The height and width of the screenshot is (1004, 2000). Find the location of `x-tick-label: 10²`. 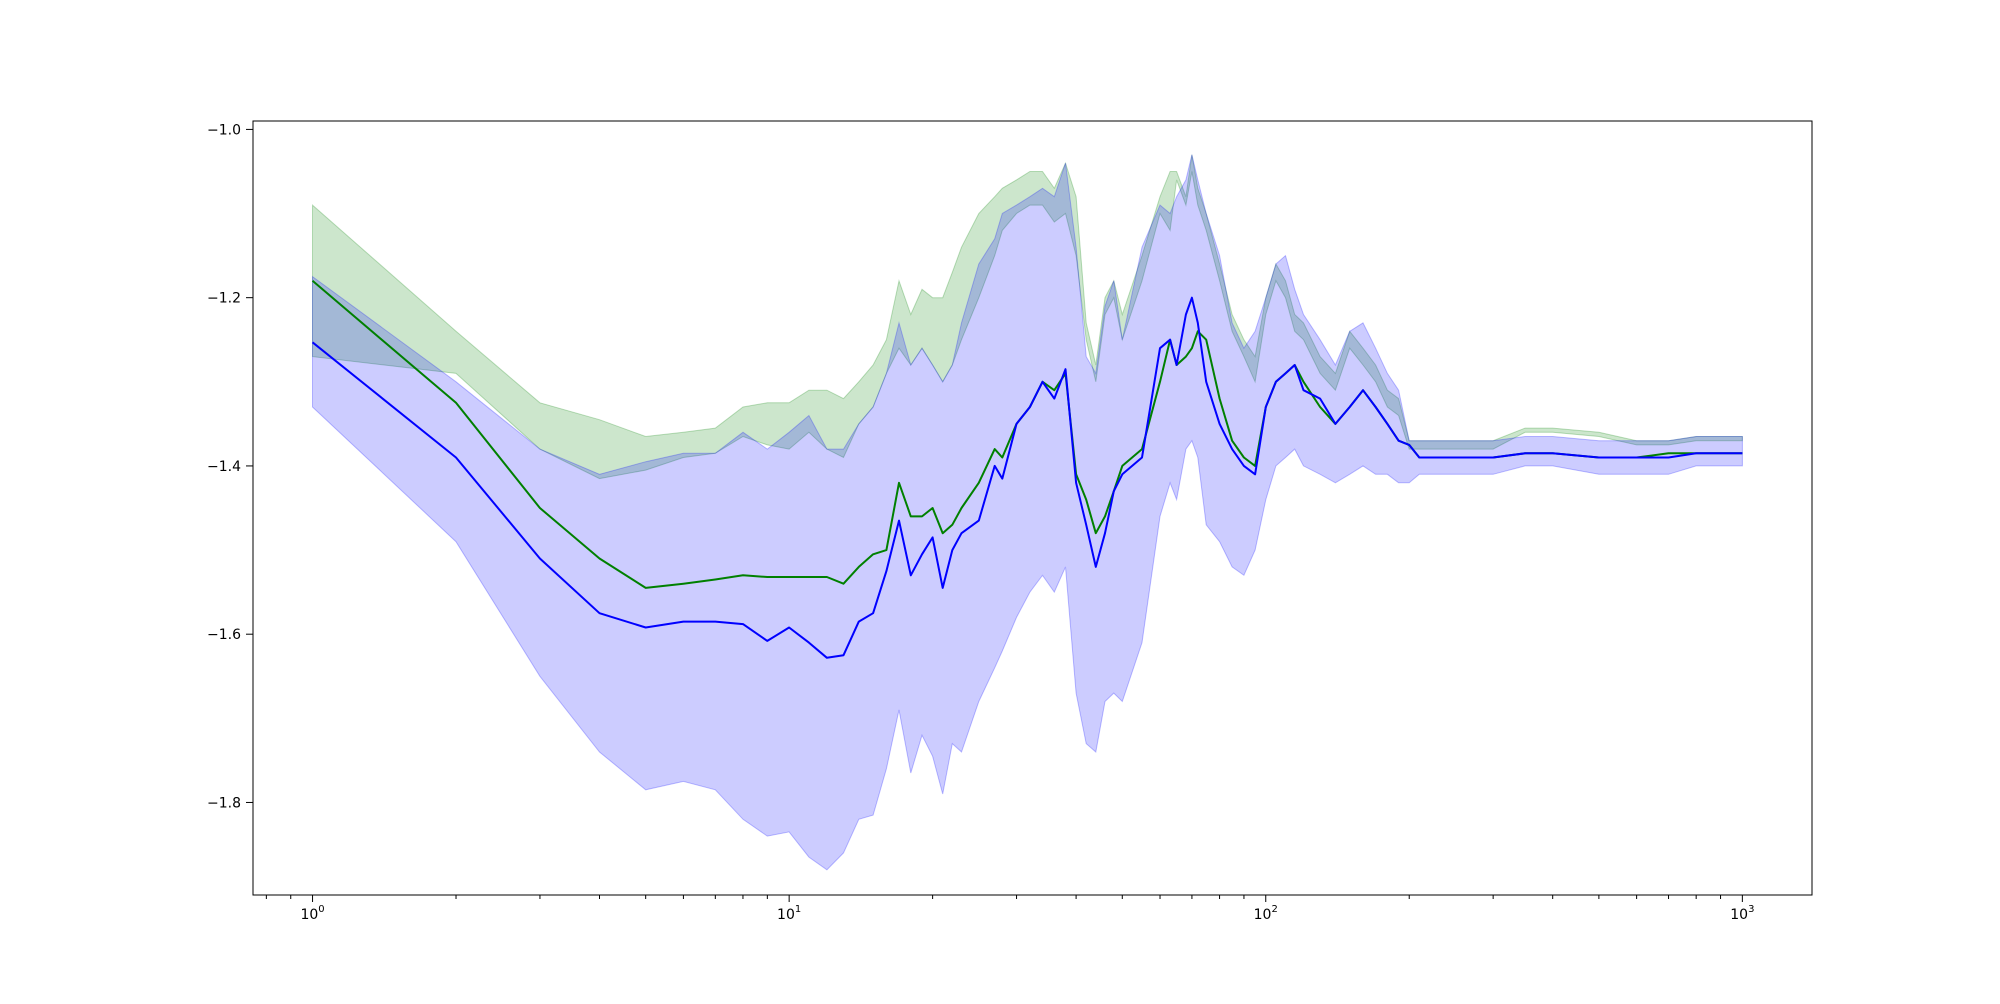

x-tick-label: 10² is located at coordinates (1266, 913).